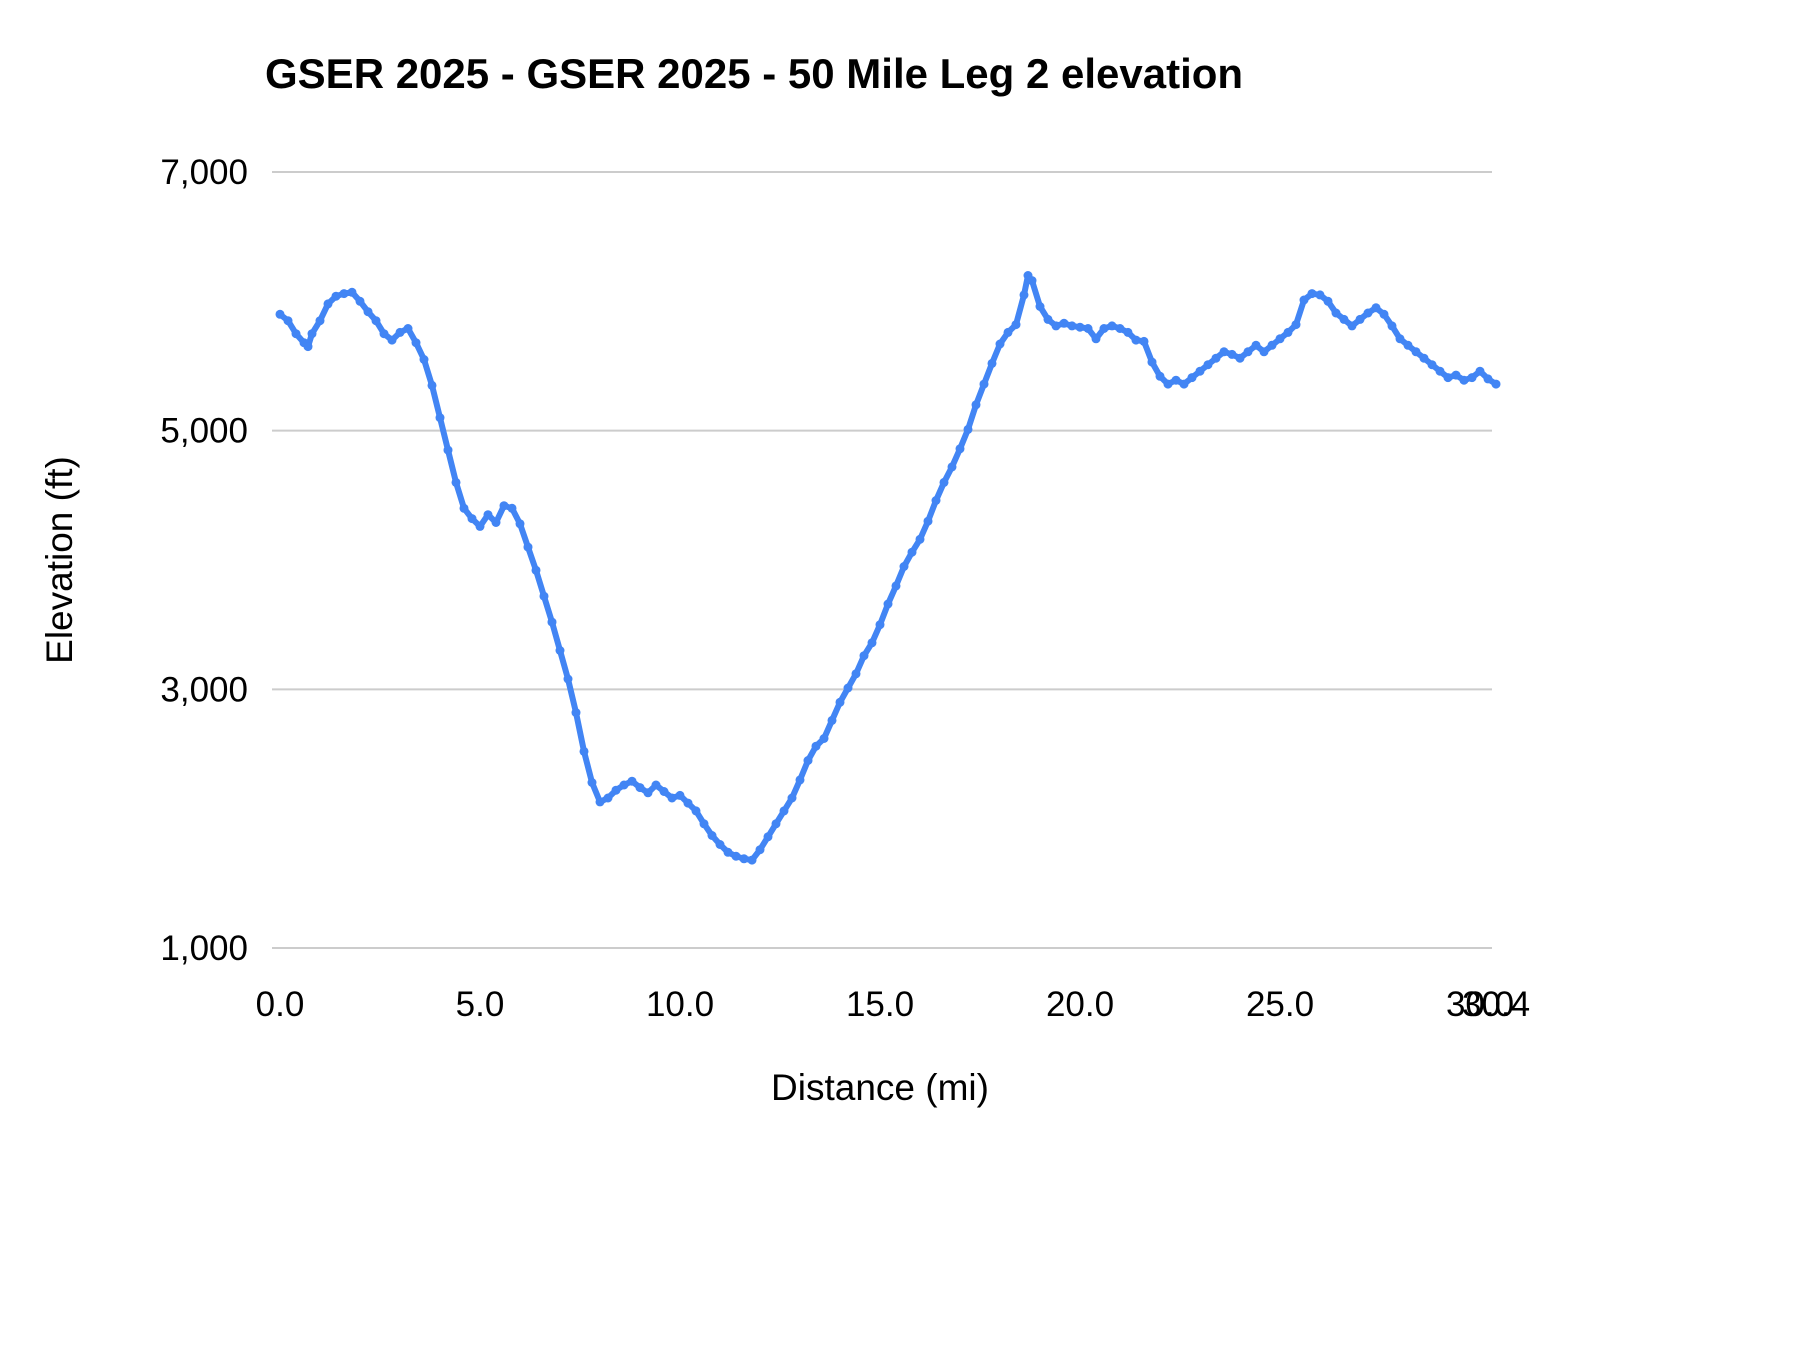 The width and height of the screenshot is (1800, 1355). Describe the element at coordinates (204, 560) in the screenshot. I see `y-axis-tick-labels: 1,000 3,000 5,000 7,000` at that location.